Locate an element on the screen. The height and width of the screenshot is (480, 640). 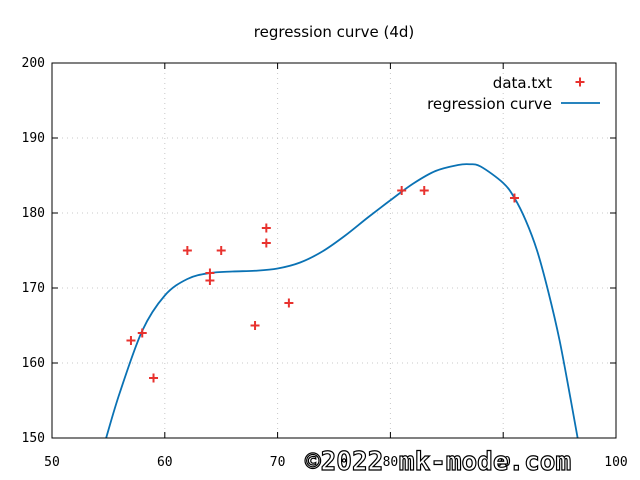
legend-label-data: data.txt is located at coordinates (522, 83).